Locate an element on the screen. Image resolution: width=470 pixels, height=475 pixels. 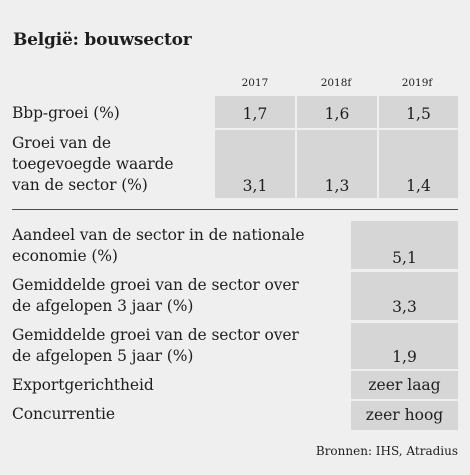
row-label-line: Exportgerichtheid is located at coordinates (83, 385).